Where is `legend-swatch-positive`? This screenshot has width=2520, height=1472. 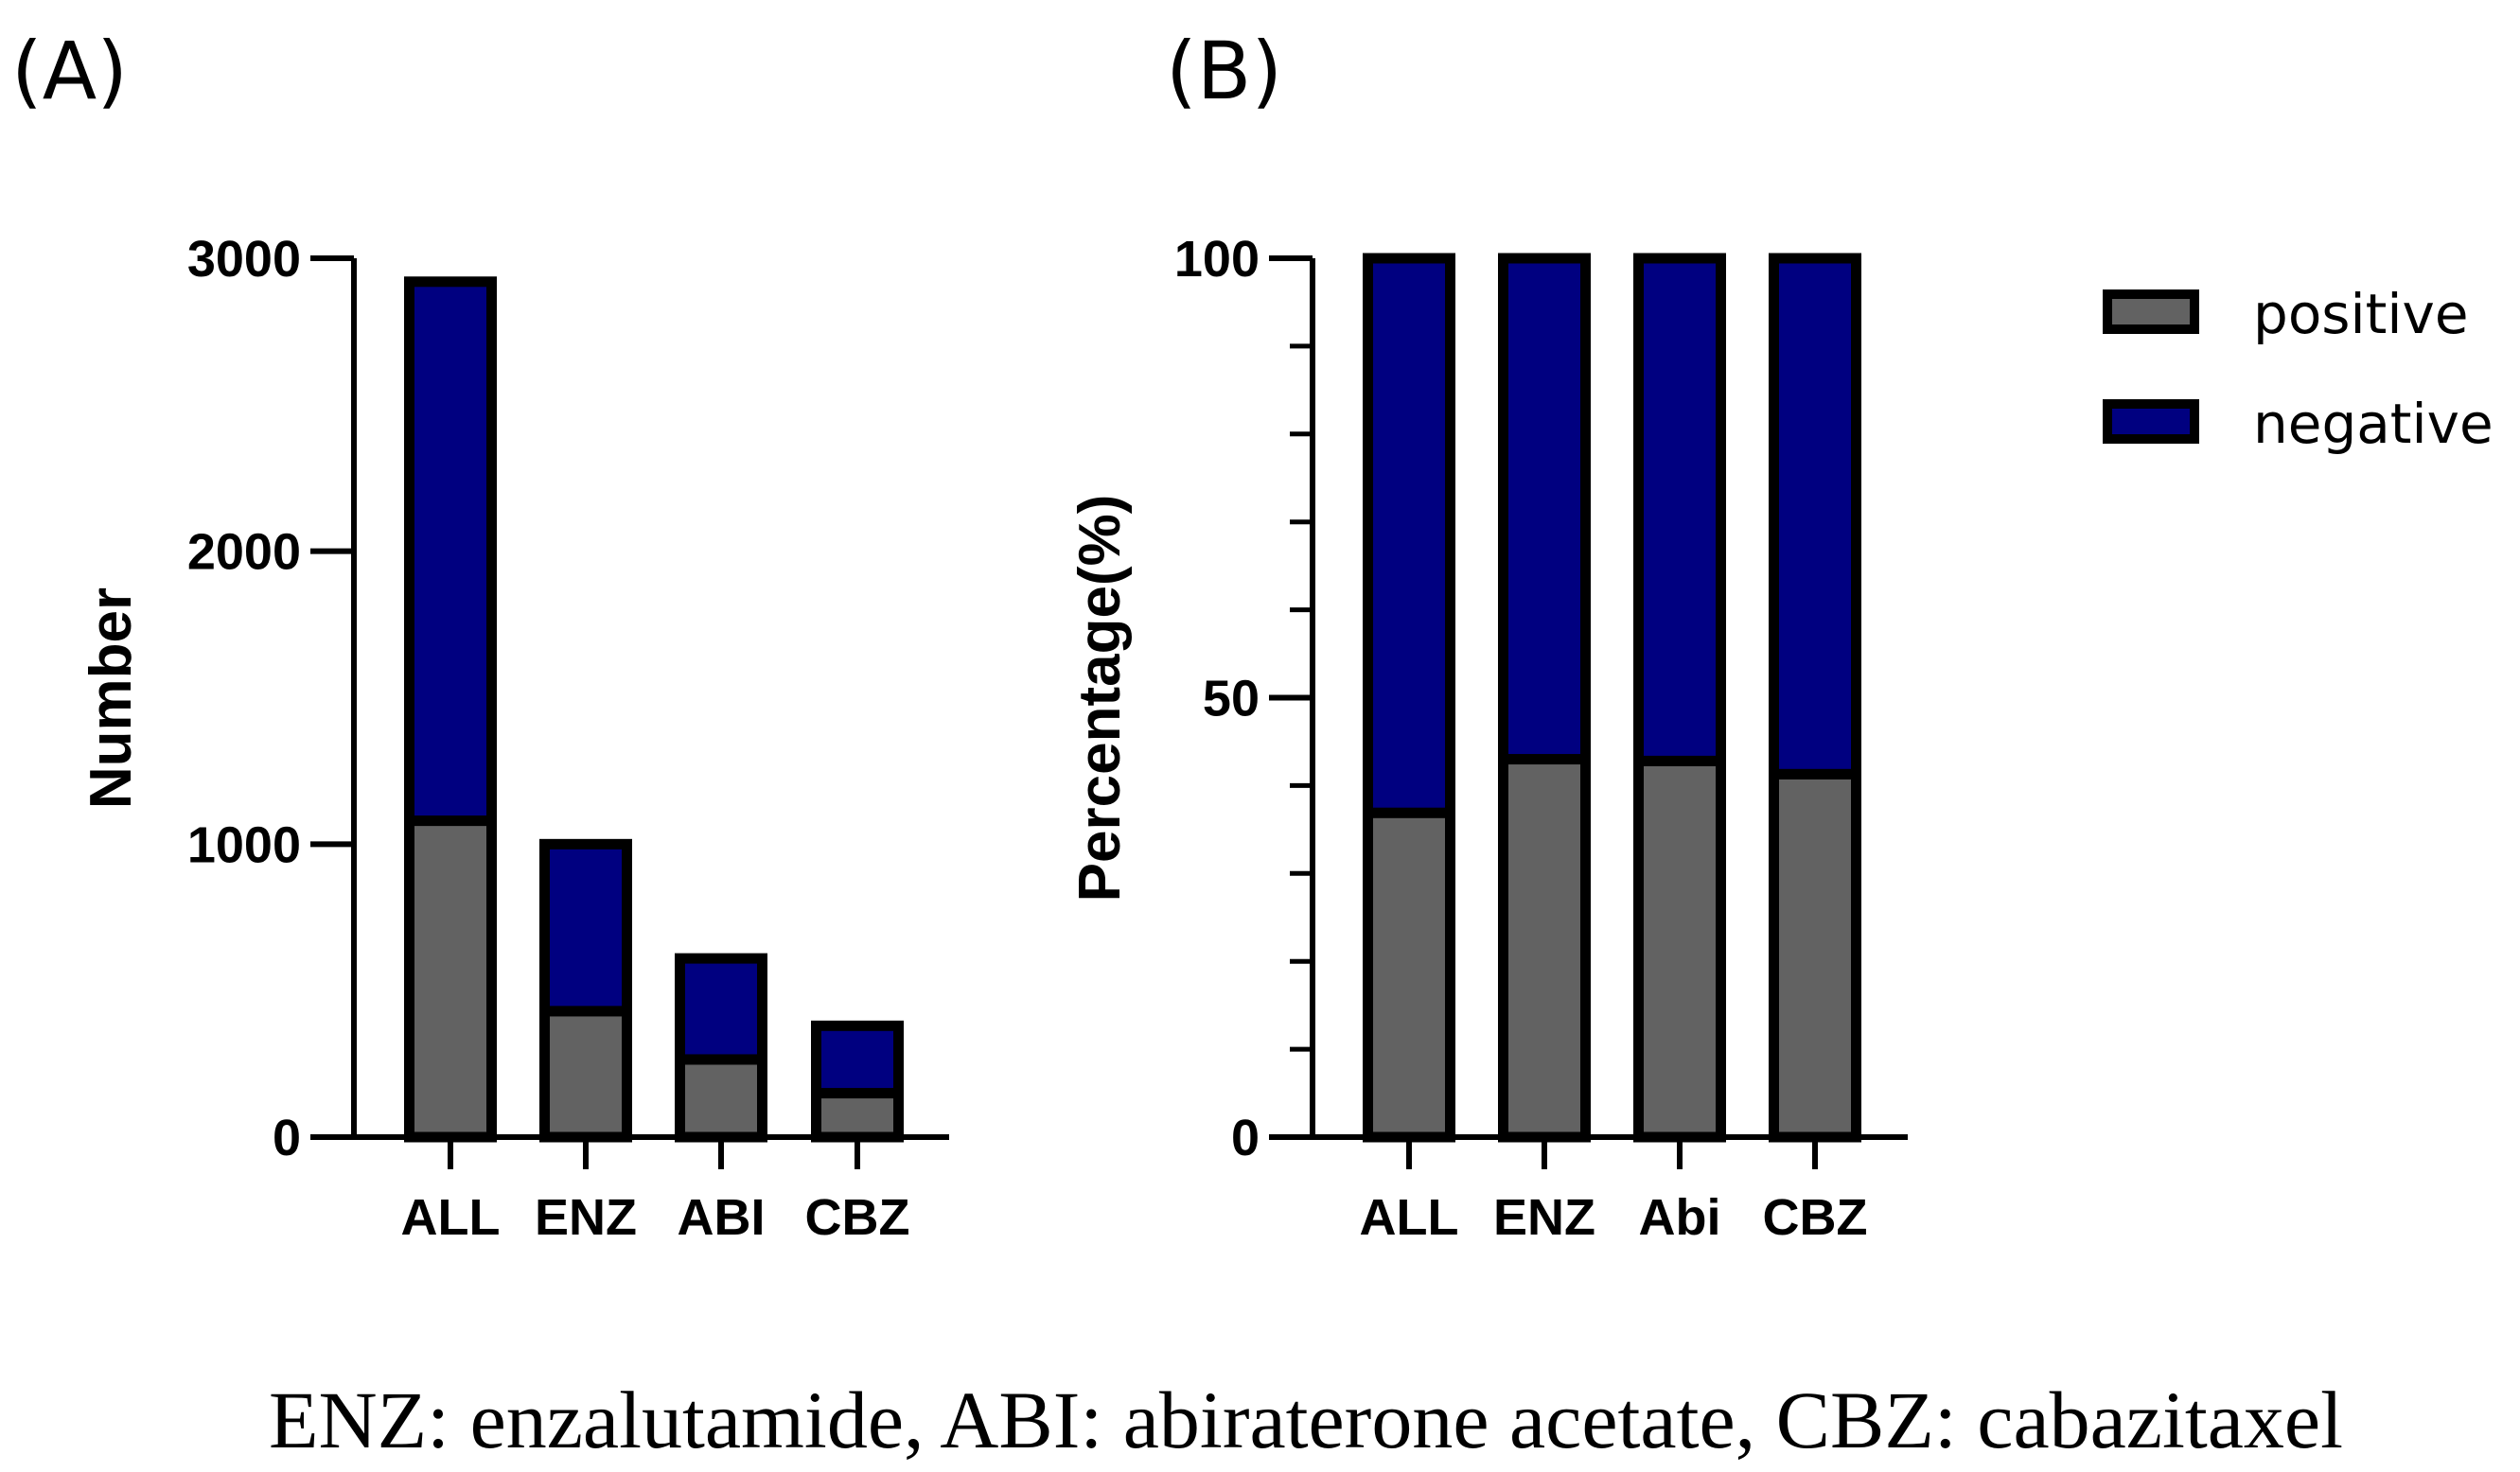 legend-swatch-positive is located at coordinates (2151, 311).